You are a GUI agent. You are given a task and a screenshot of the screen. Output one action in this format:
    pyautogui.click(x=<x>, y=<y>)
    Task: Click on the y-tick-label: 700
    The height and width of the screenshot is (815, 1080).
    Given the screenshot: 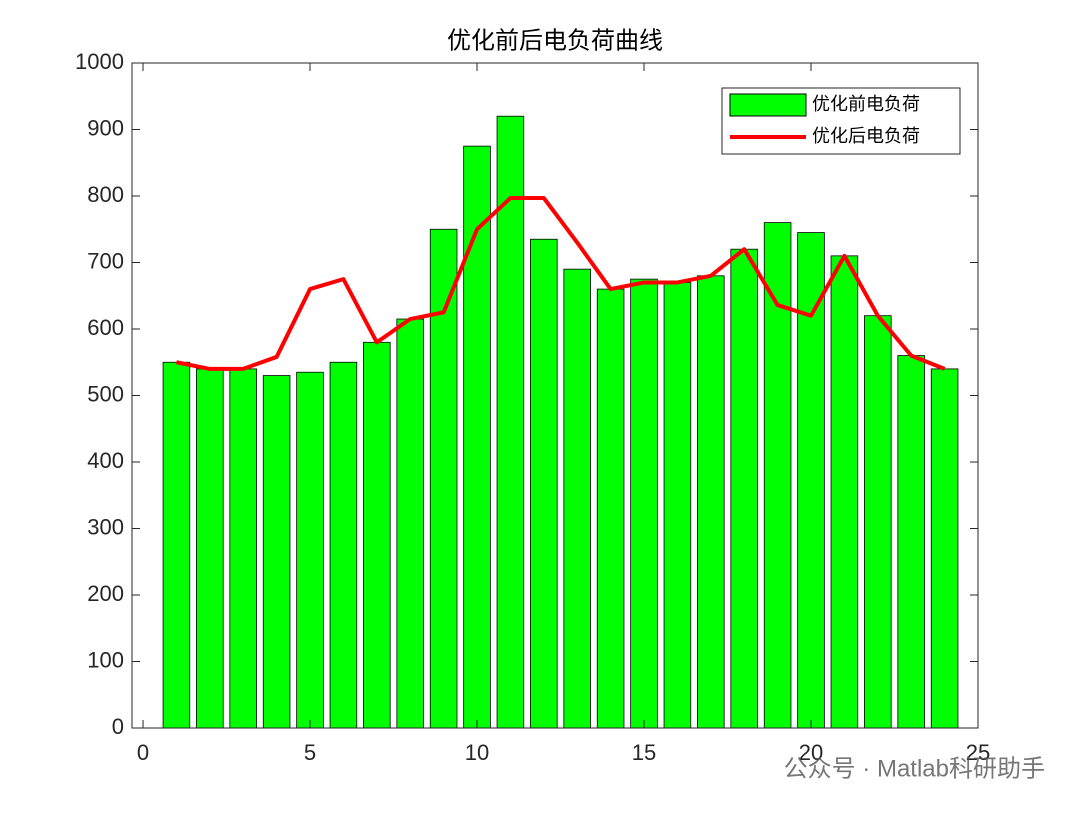 What is the action you would take?
    pyautogui.click(x=105, y=260)
    